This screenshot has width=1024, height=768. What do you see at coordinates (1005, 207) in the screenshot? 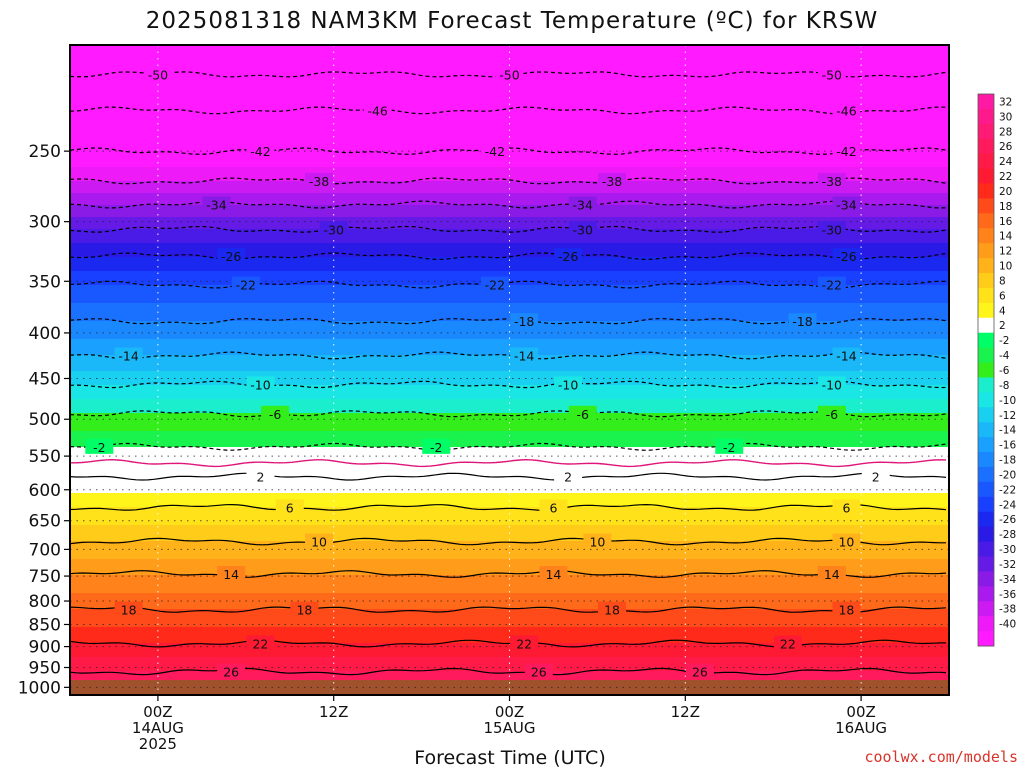
I see `colorbar-label: 18` at bounding box center [1005, 207].